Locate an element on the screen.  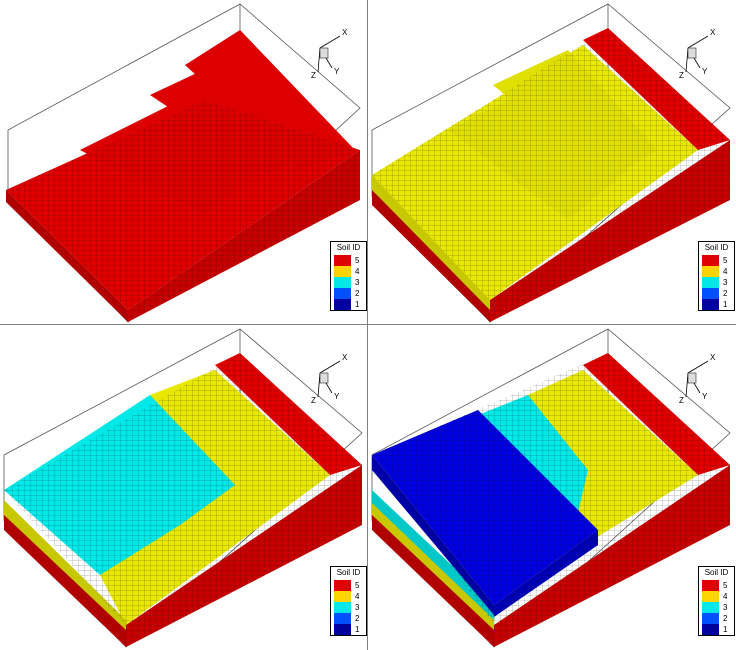
horizontal-divider is located at coordinates (368, 324).